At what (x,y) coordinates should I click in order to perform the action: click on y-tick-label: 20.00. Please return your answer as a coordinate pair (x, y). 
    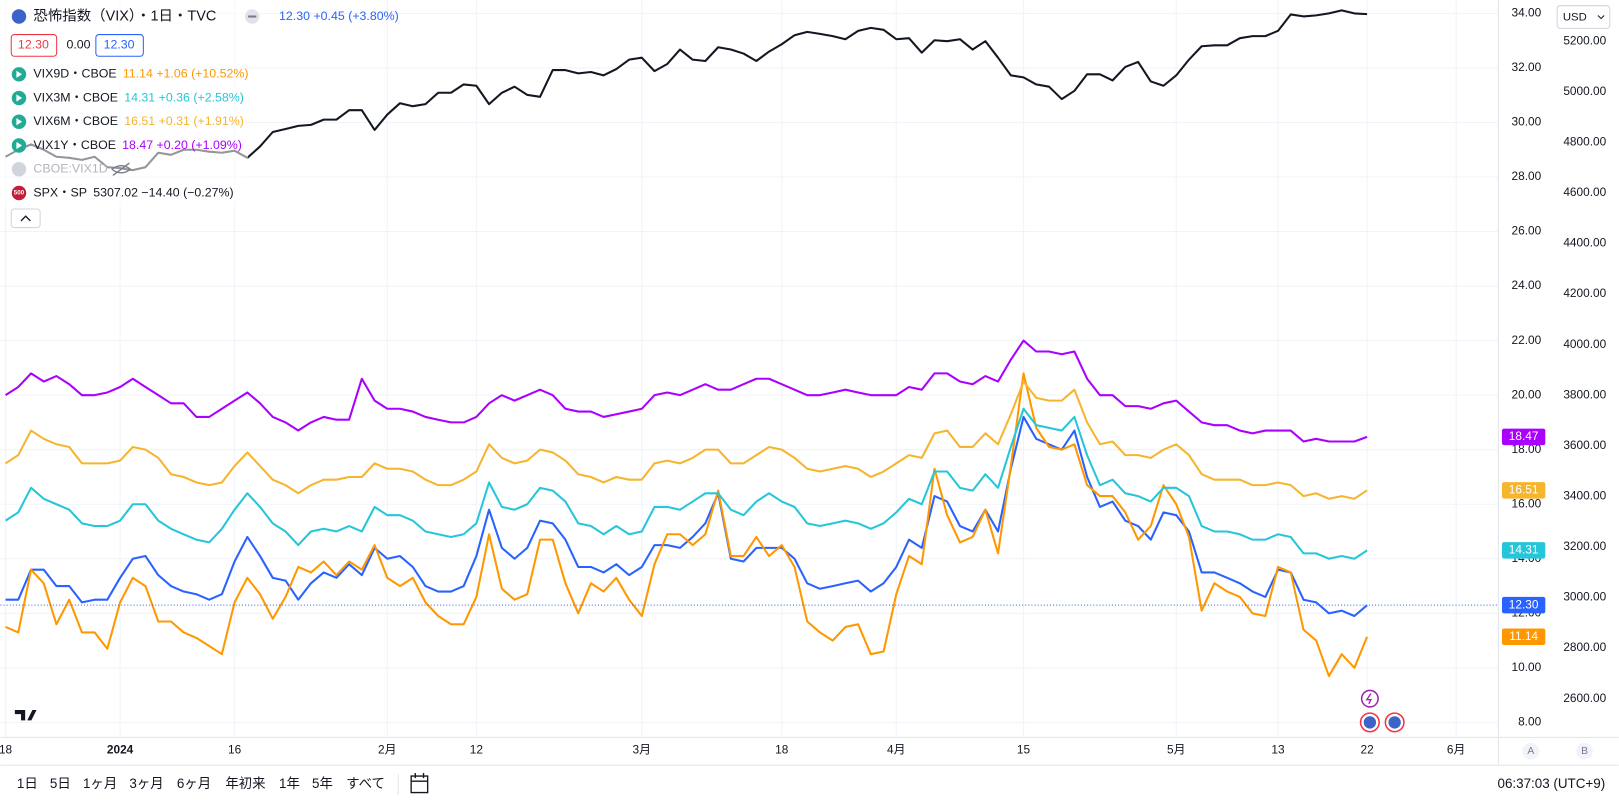
    Looking at the image, I should click on (1527, 394).